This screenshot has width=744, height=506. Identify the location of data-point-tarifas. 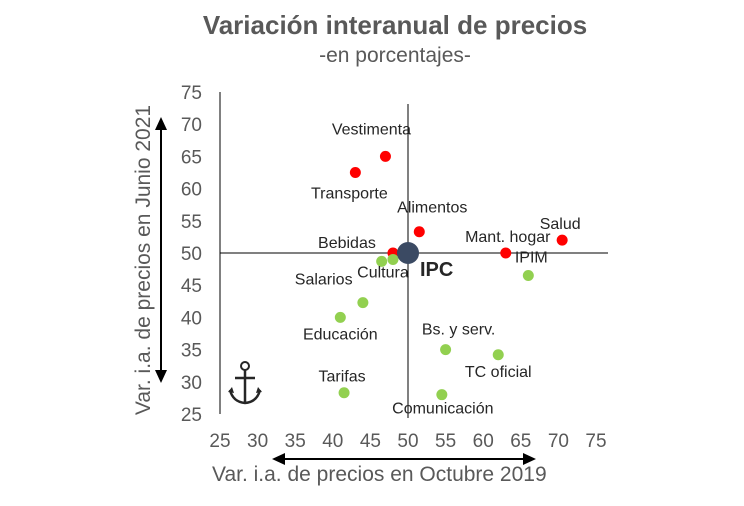
(344, 393).